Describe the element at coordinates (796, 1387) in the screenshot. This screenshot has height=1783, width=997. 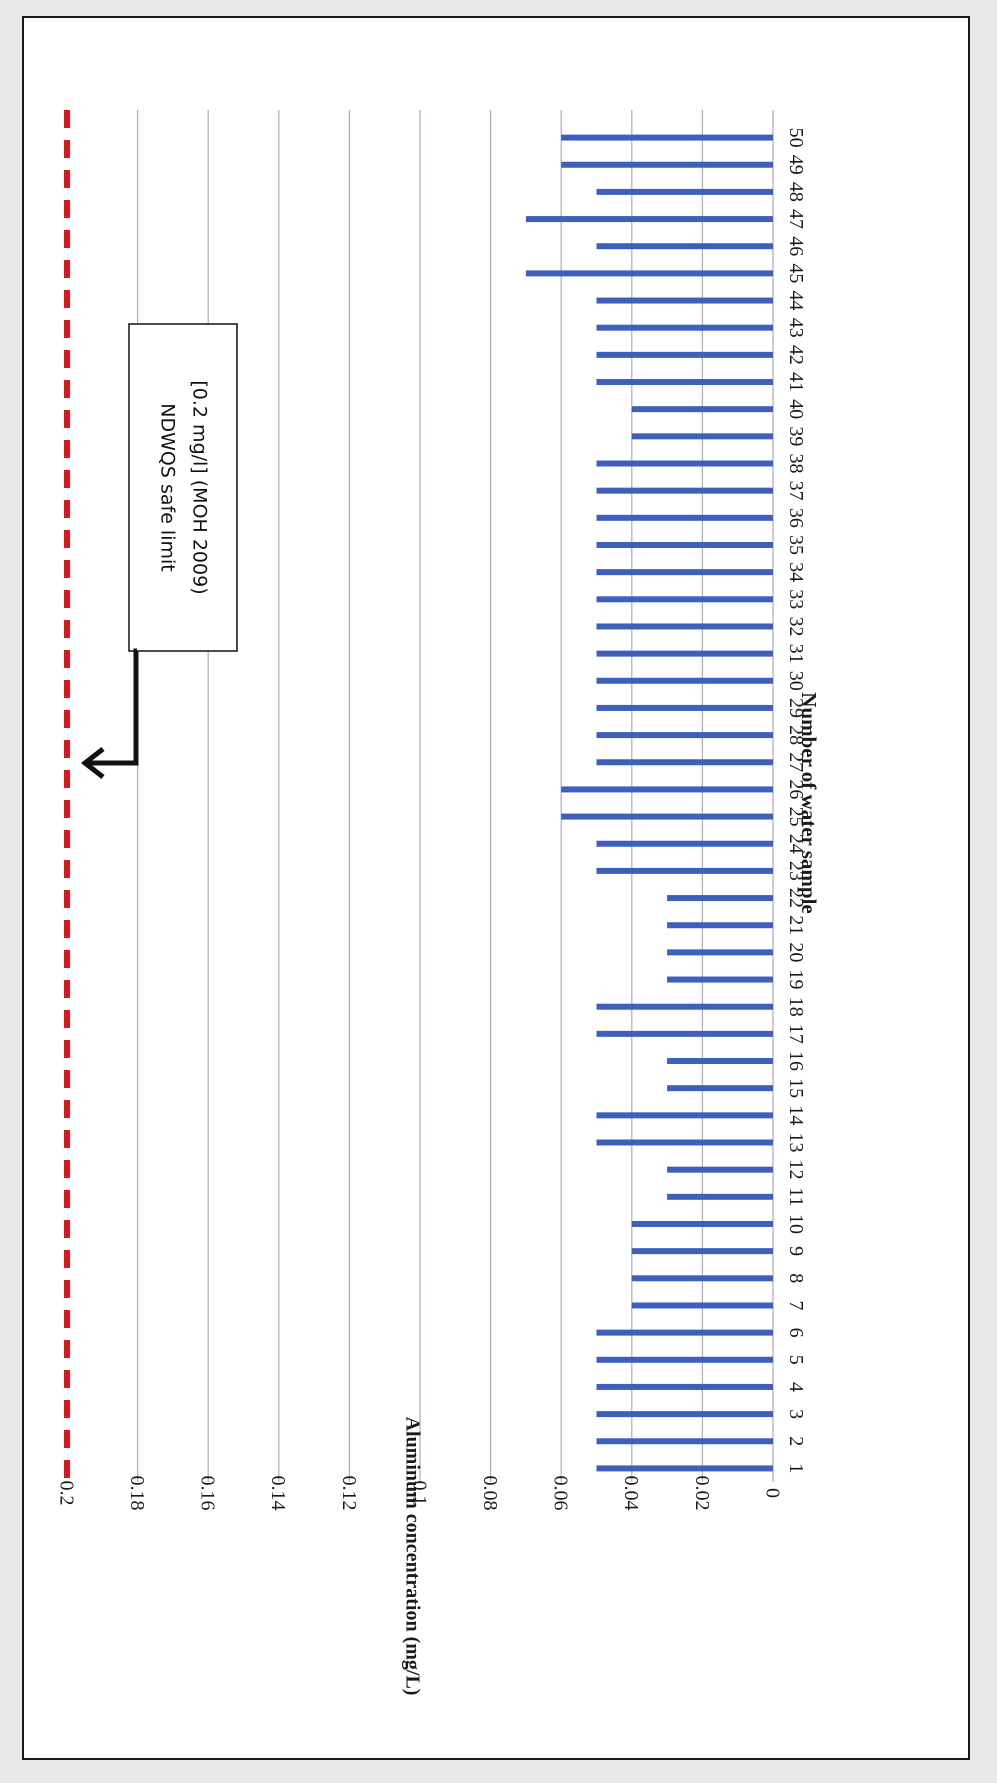
I see `x-tick-label: 4` at that location.